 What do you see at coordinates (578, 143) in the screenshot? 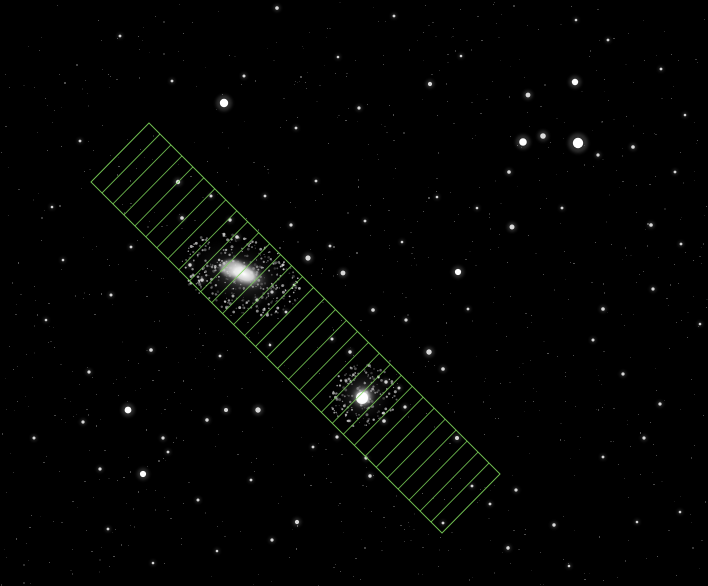
I see `bright-star` at bounding box center [578, 143].